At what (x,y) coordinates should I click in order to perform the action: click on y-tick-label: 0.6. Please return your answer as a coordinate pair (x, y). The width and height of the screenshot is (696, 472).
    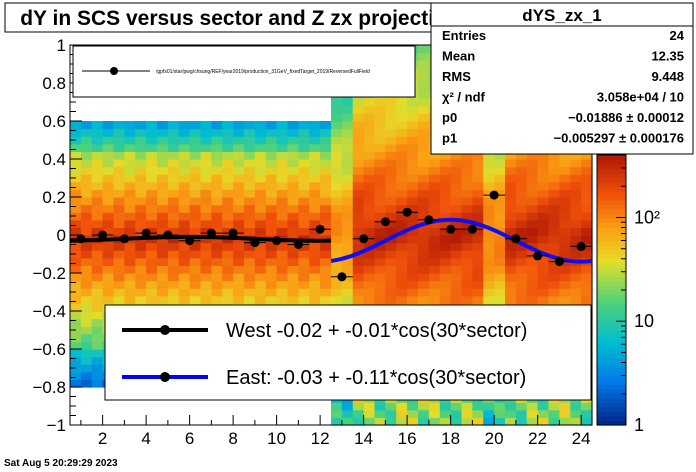
    Looking at the image, I should click on (54, 121).